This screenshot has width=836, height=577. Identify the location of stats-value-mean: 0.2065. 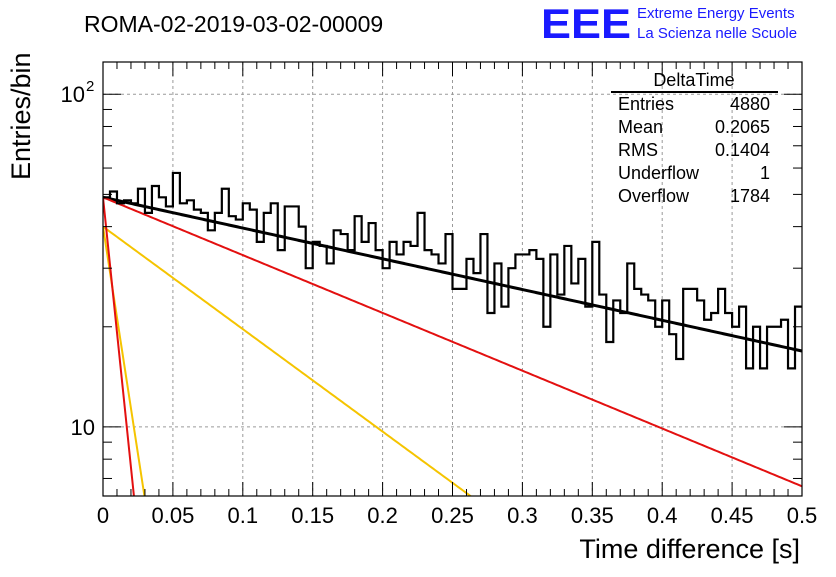
(742, 127).